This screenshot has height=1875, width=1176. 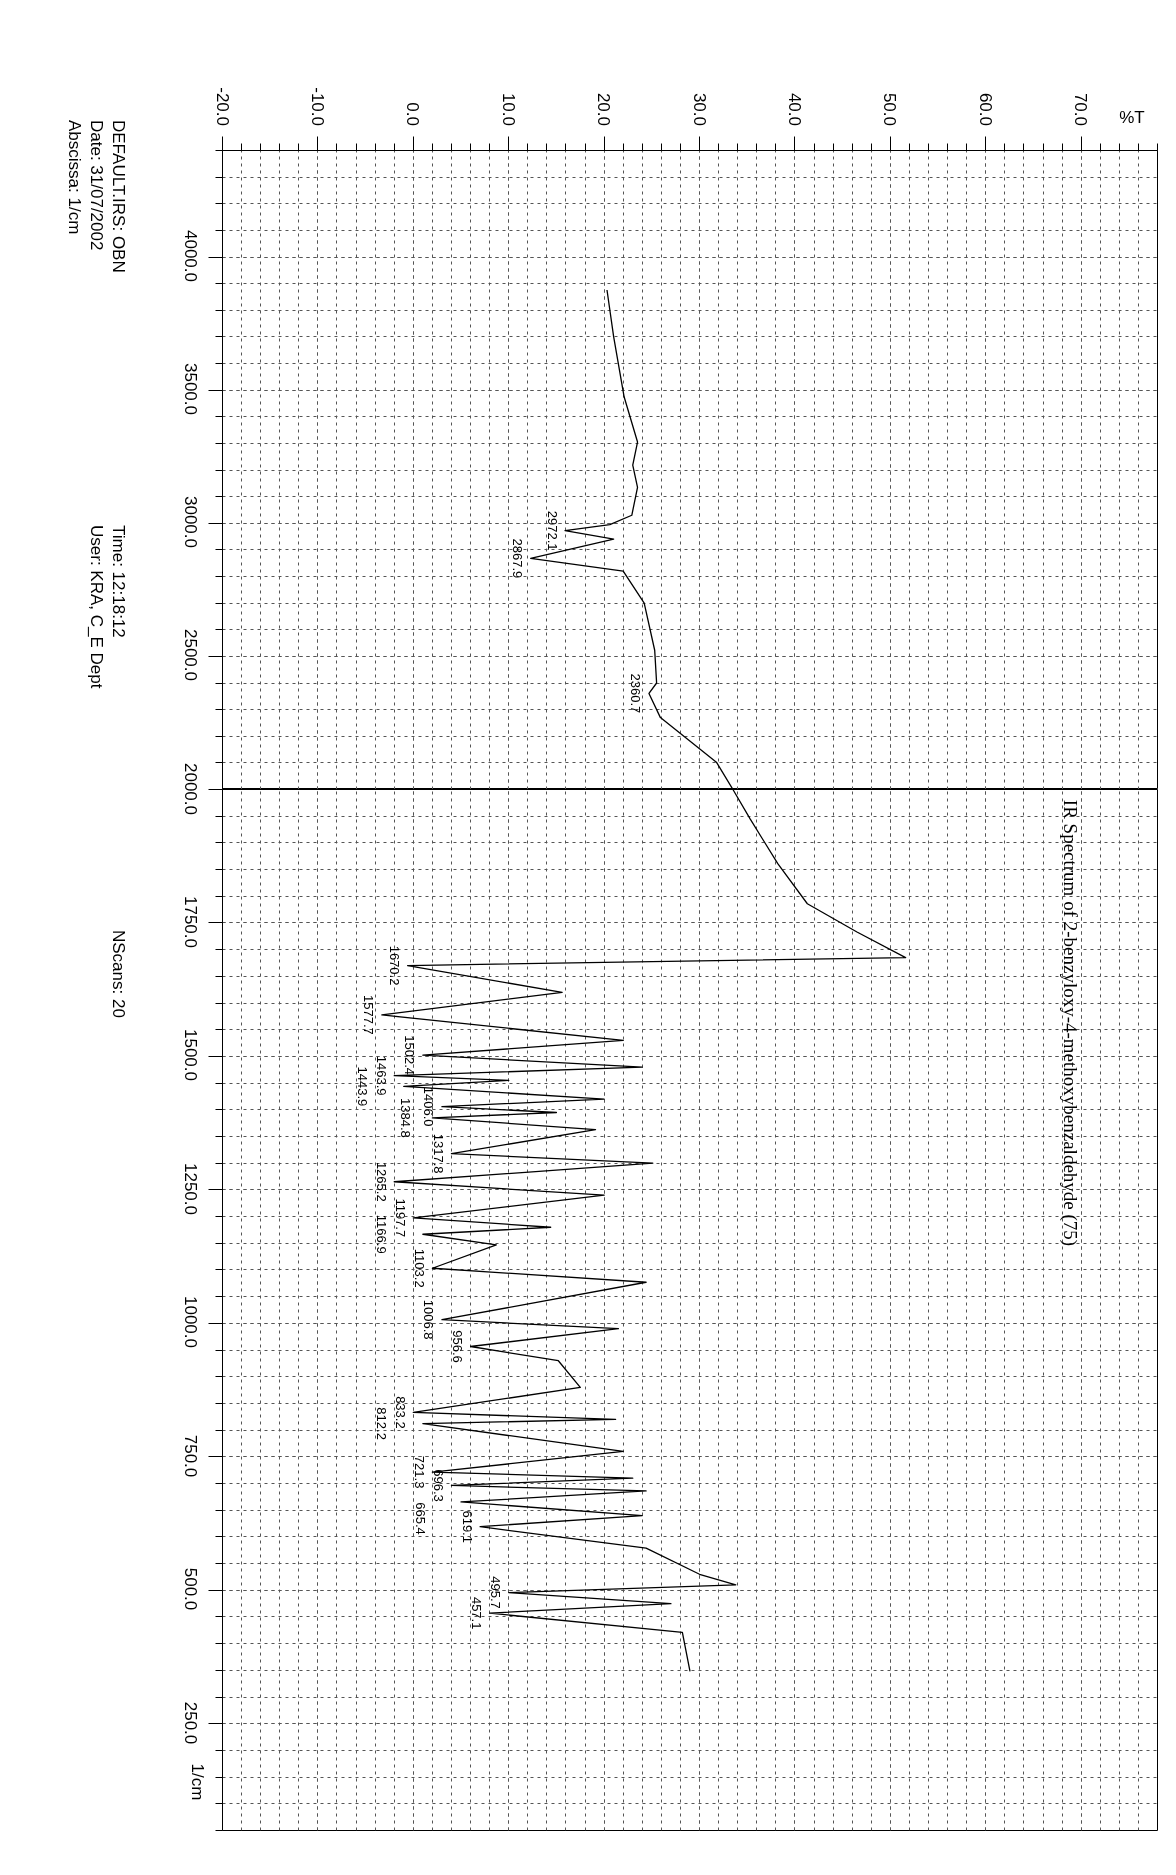 I want to click on annotation: 1317.8, so click(x=438, y=1153).